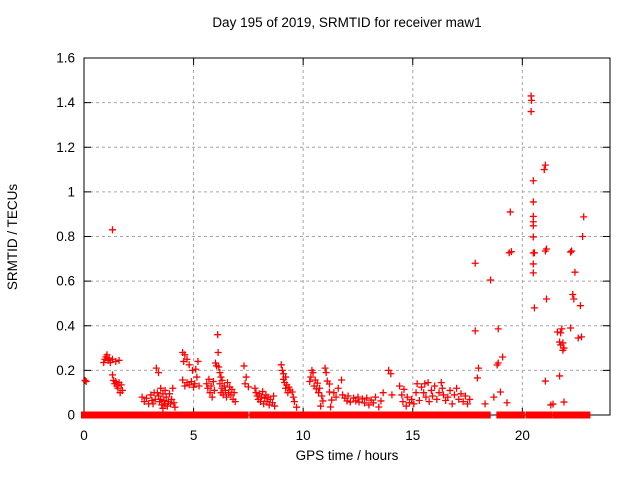 The height and width of the screenshot is (485, 640). Describe the element at coordinates (347, 455) in the screenshot. I see `x-axis-label: GPS time / hours` at that location.